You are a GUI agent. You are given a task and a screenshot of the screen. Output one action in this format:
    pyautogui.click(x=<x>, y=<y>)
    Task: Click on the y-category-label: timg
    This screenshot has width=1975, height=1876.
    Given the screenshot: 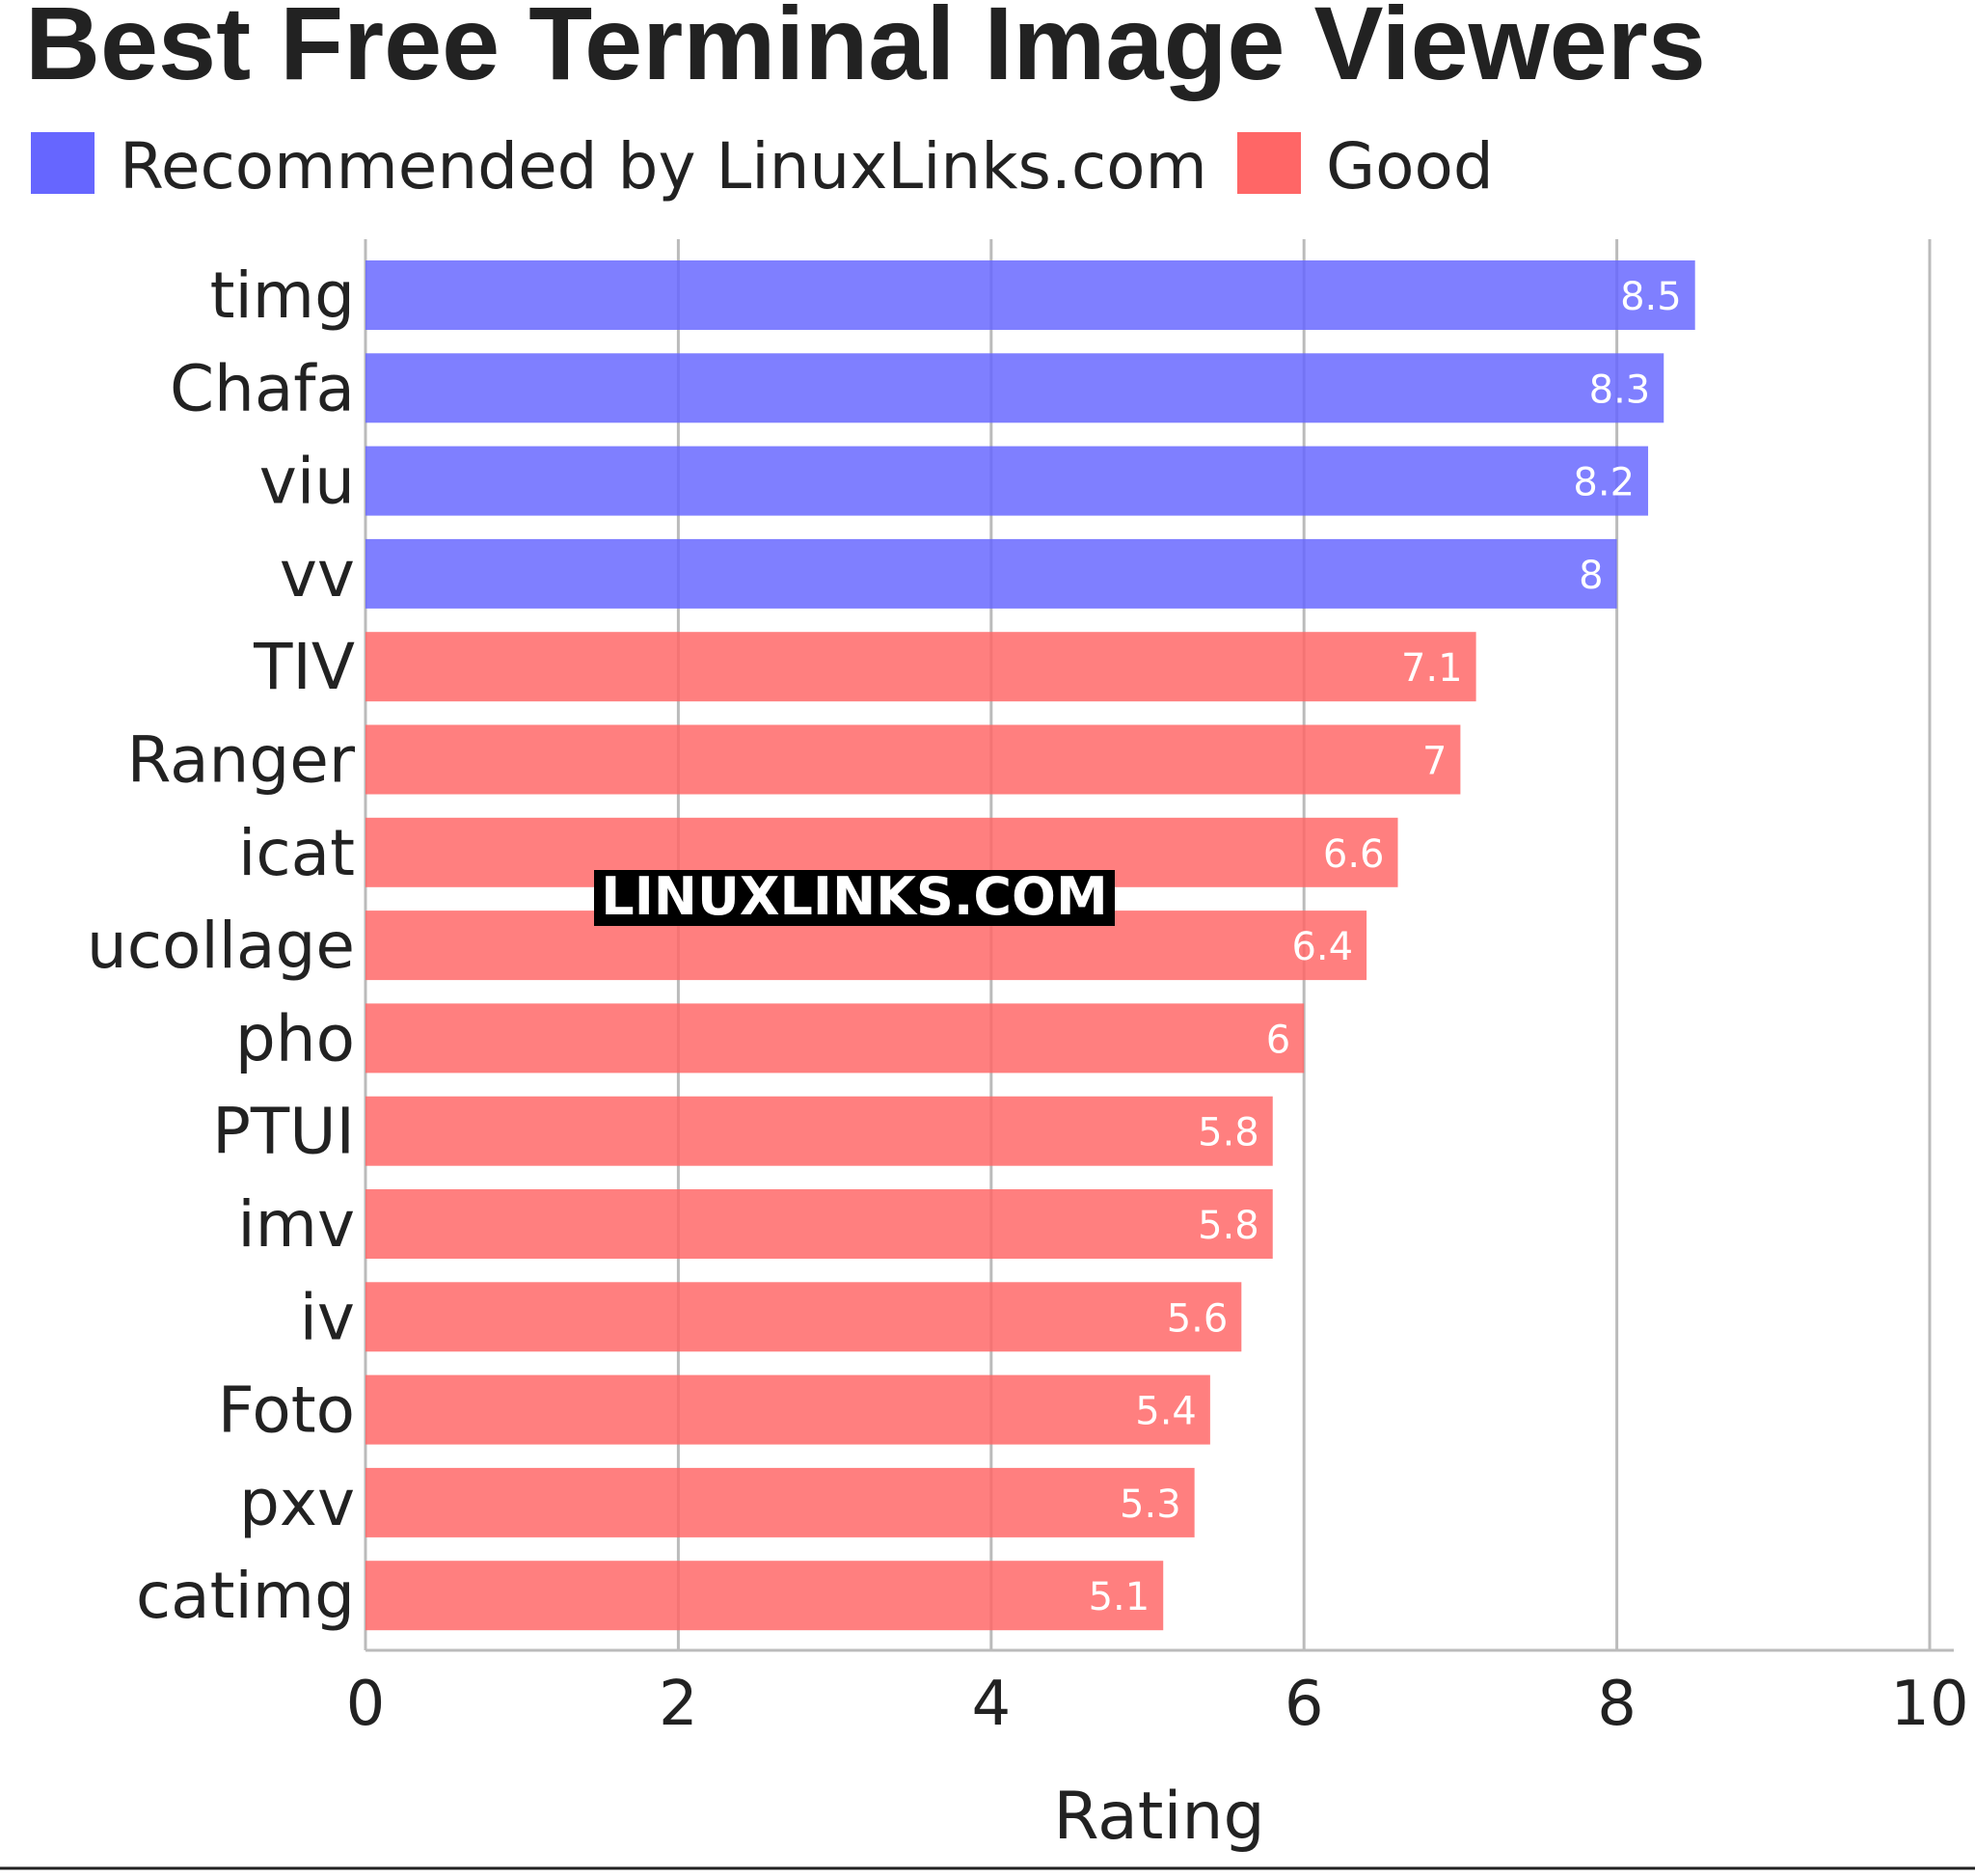 What is the action you would take?
    pyautogui.click(x=282, y=295)
    